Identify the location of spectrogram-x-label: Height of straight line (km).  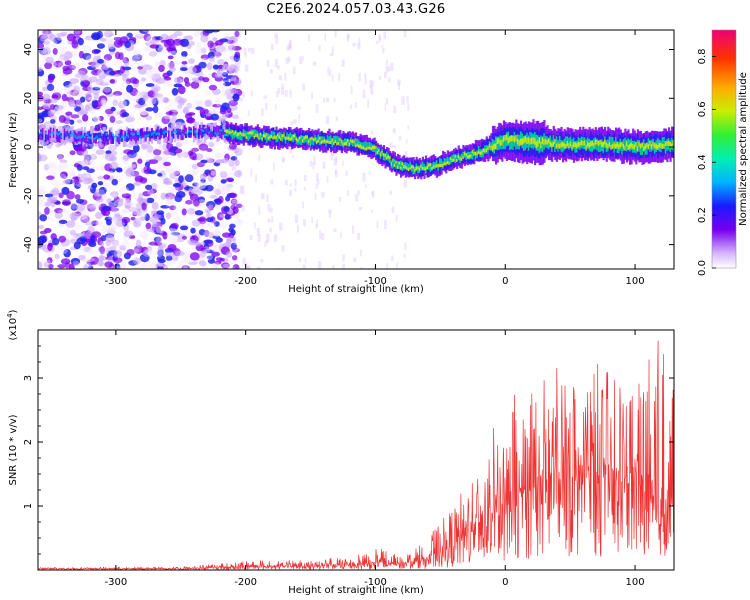
(356, 289).